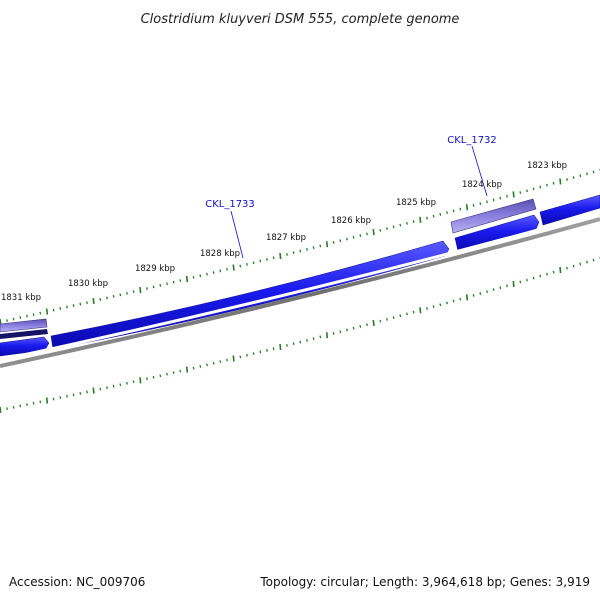 This screenshot has width=600, height=600. What do you see at coordinates (25, 346) in the screenshot?
I see `gene-arrow-left` at bounding box center [25, 346].